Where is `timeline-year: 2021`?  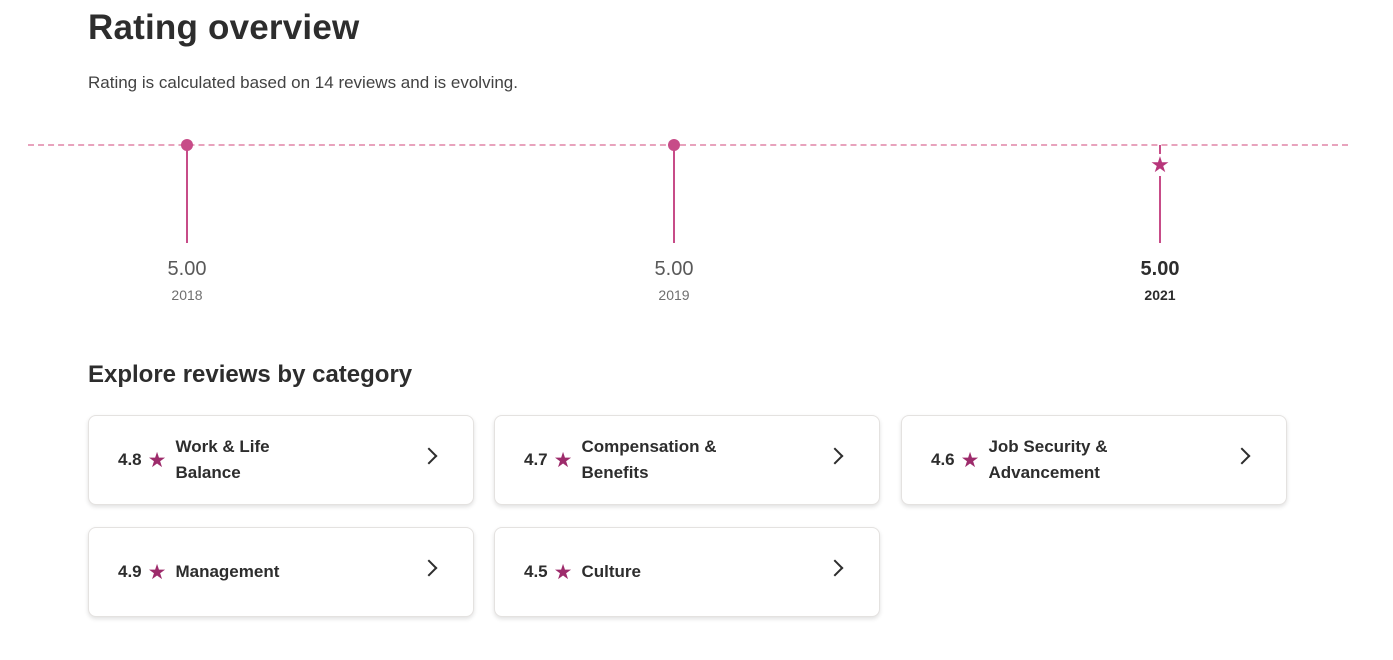
timeline-year: 2021 is located at coordinates (1160, 295).